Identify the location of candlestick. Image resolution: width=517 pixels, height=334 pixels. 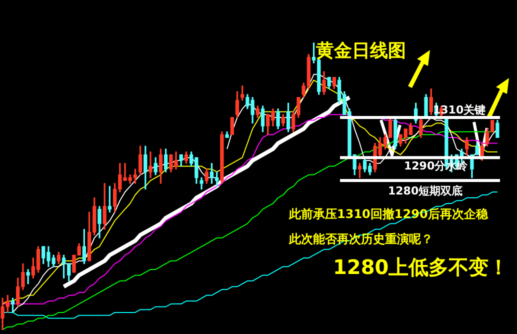
(232, 126).